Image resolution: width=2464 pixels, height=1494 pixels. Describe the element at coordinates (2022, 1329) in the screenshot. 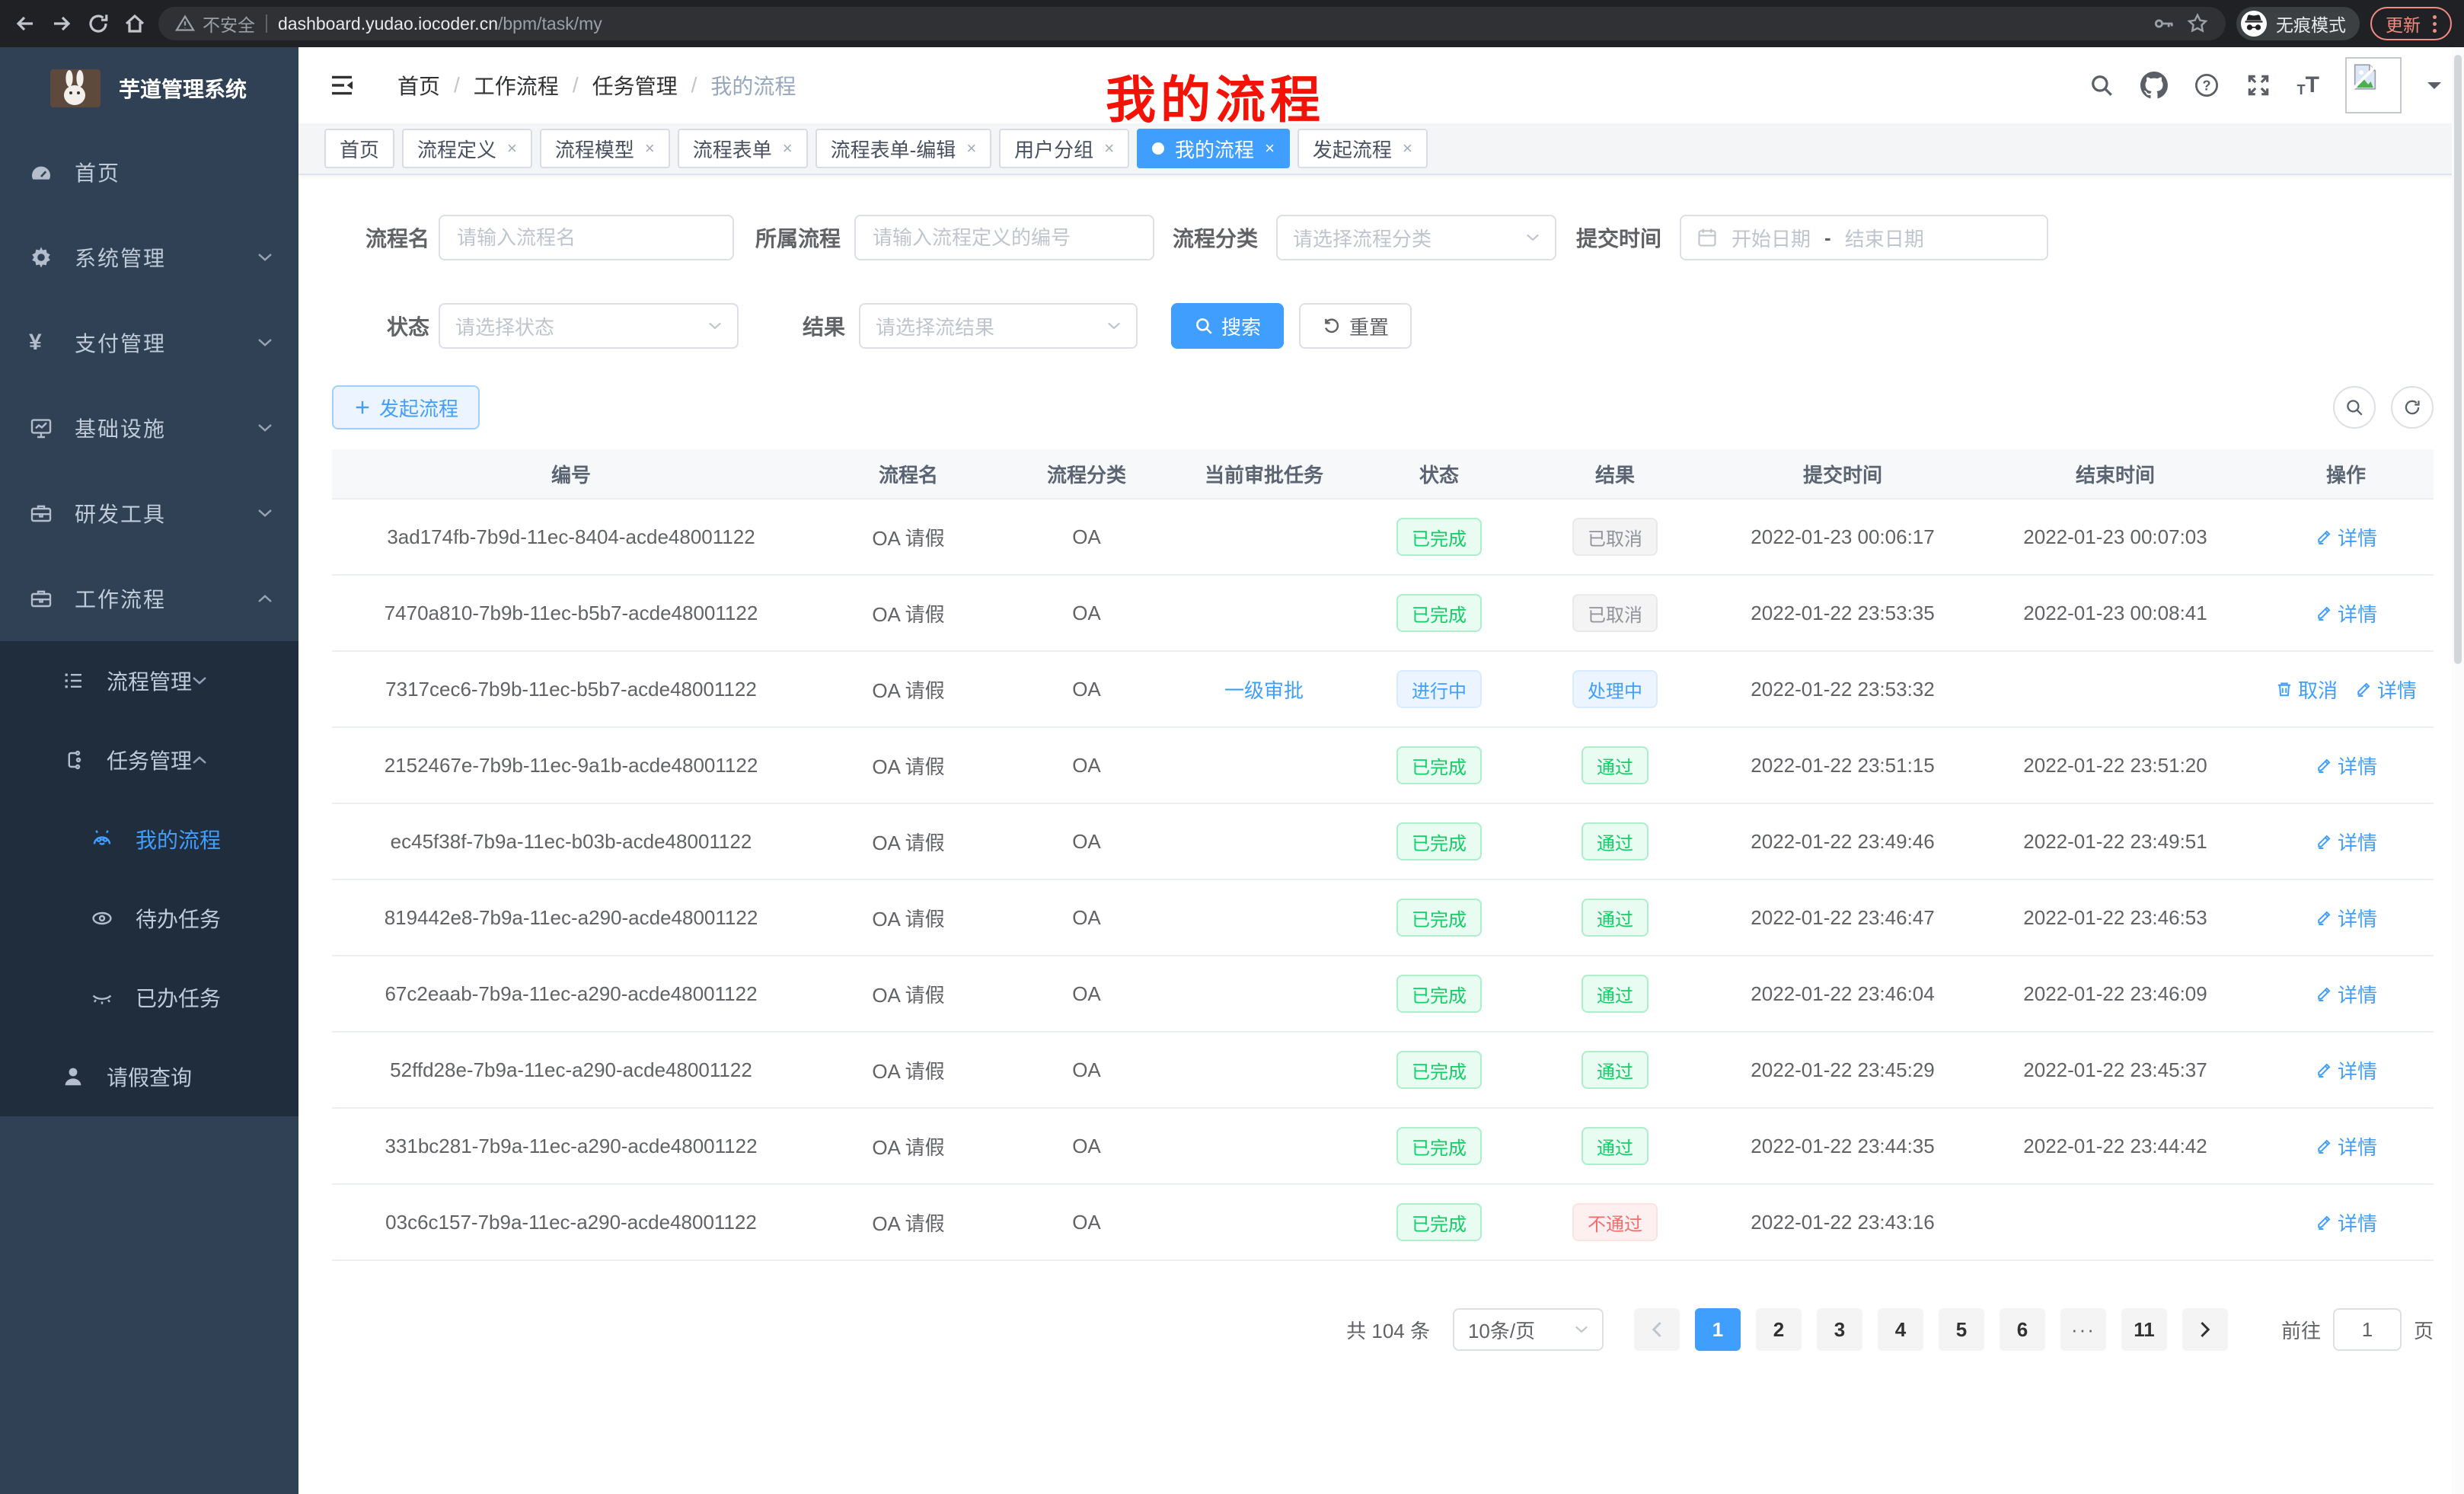

I see `page-button-6: 6` at that location.